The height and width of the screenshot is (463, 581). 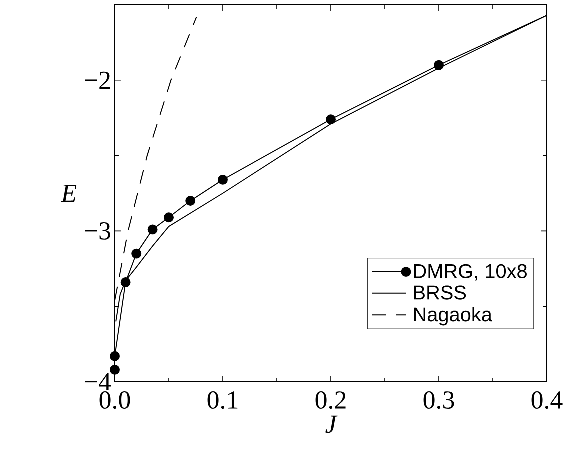 I want to click on x-tick-label: 0.1, so click(x=223, y=400).